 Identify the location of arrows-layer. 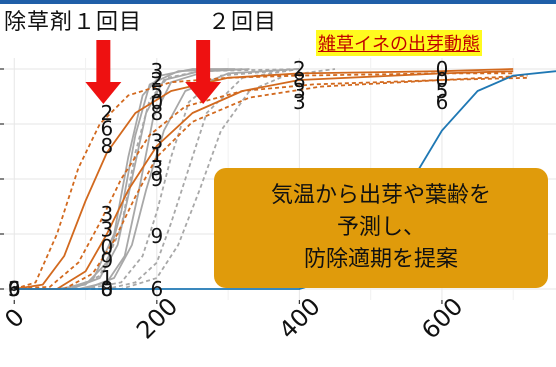
(153, 72).